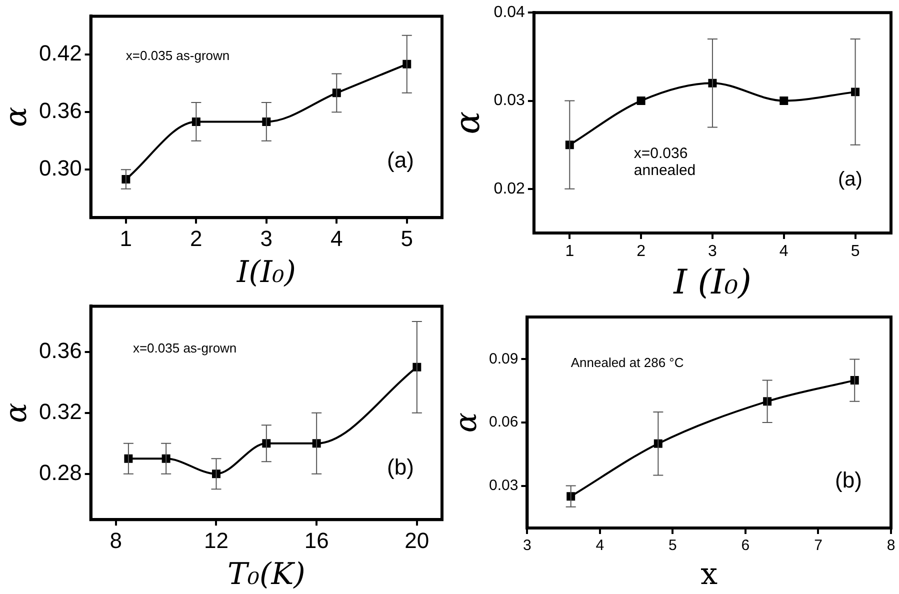 This screenshot has width=899, height=594. What do you see at coordinates (316, 540) in the screenshot?
I see `x-tick-label: 16` at bounding box center [316, 540].